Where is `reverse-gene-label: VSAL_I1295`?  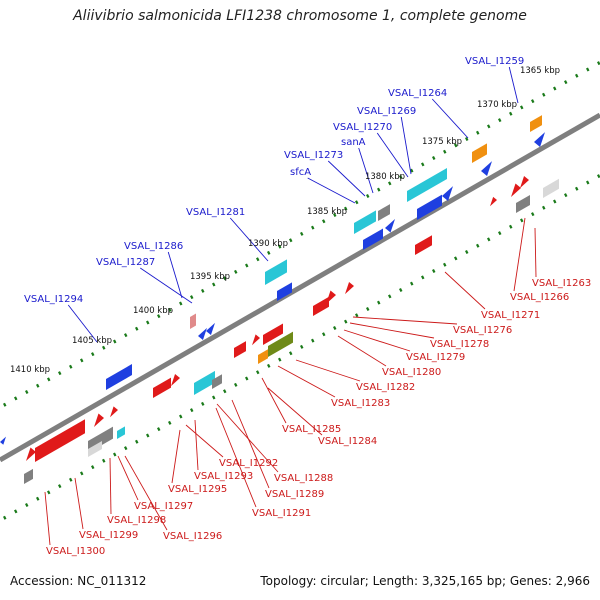 reverse-gene-label: VSAL_I1295 is located at coordinates (197, 489).